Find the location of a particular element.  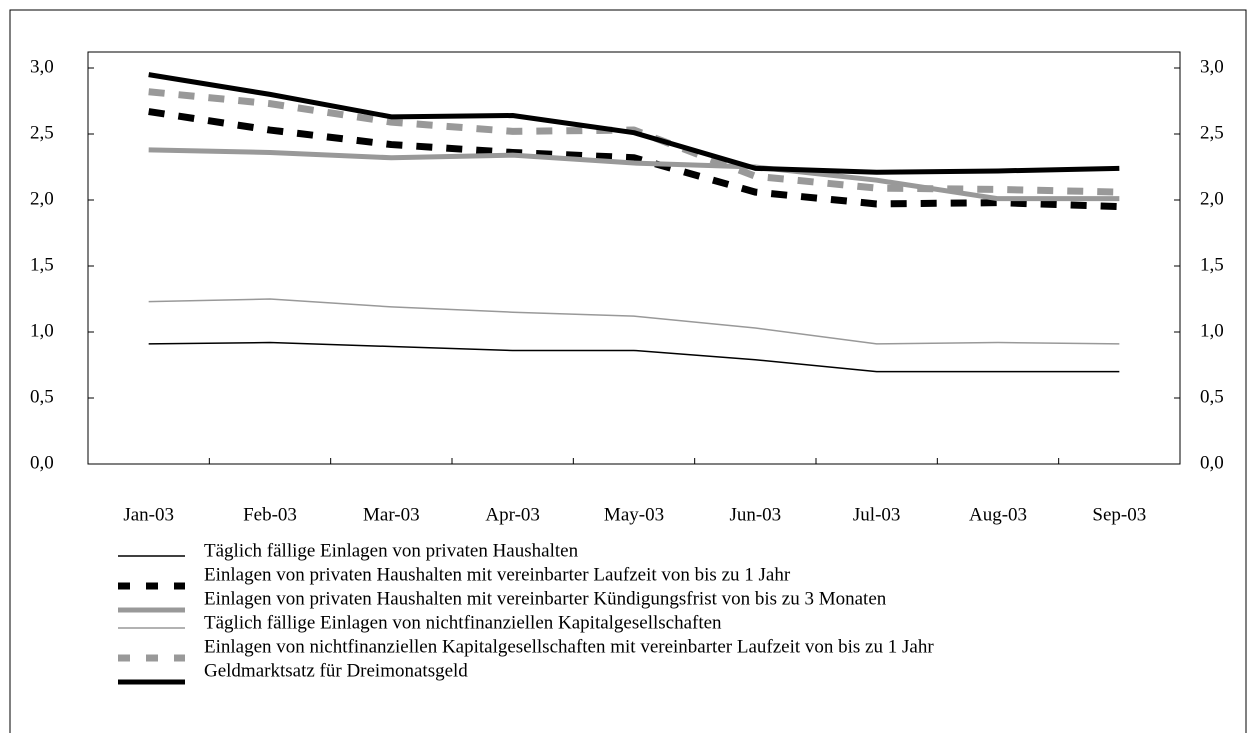

x-tick-label: Apr-03 is located at coordinates (512, 514).